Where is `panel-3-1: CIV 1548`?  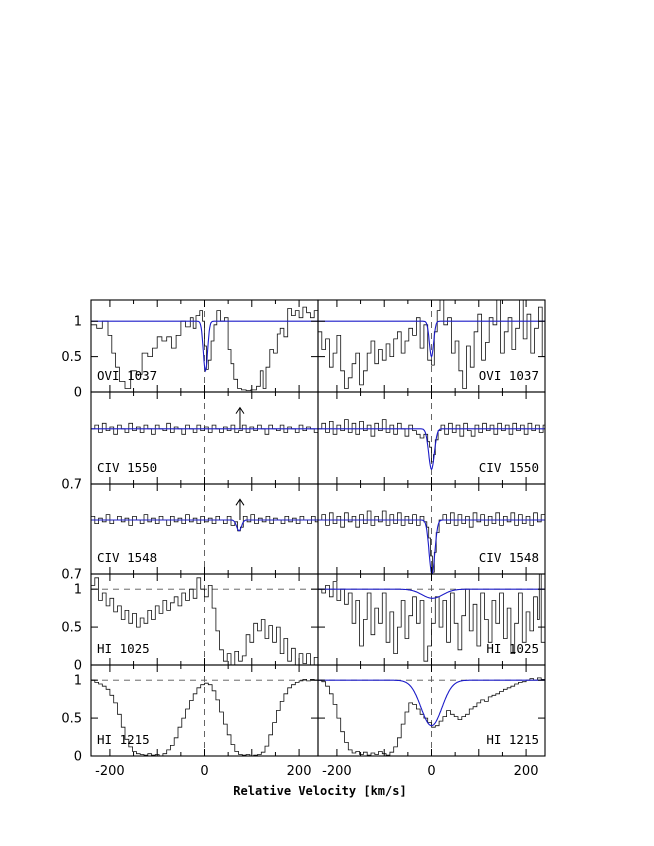 panel-3-1: CIV 1548 is located at coordinates (204, 529).